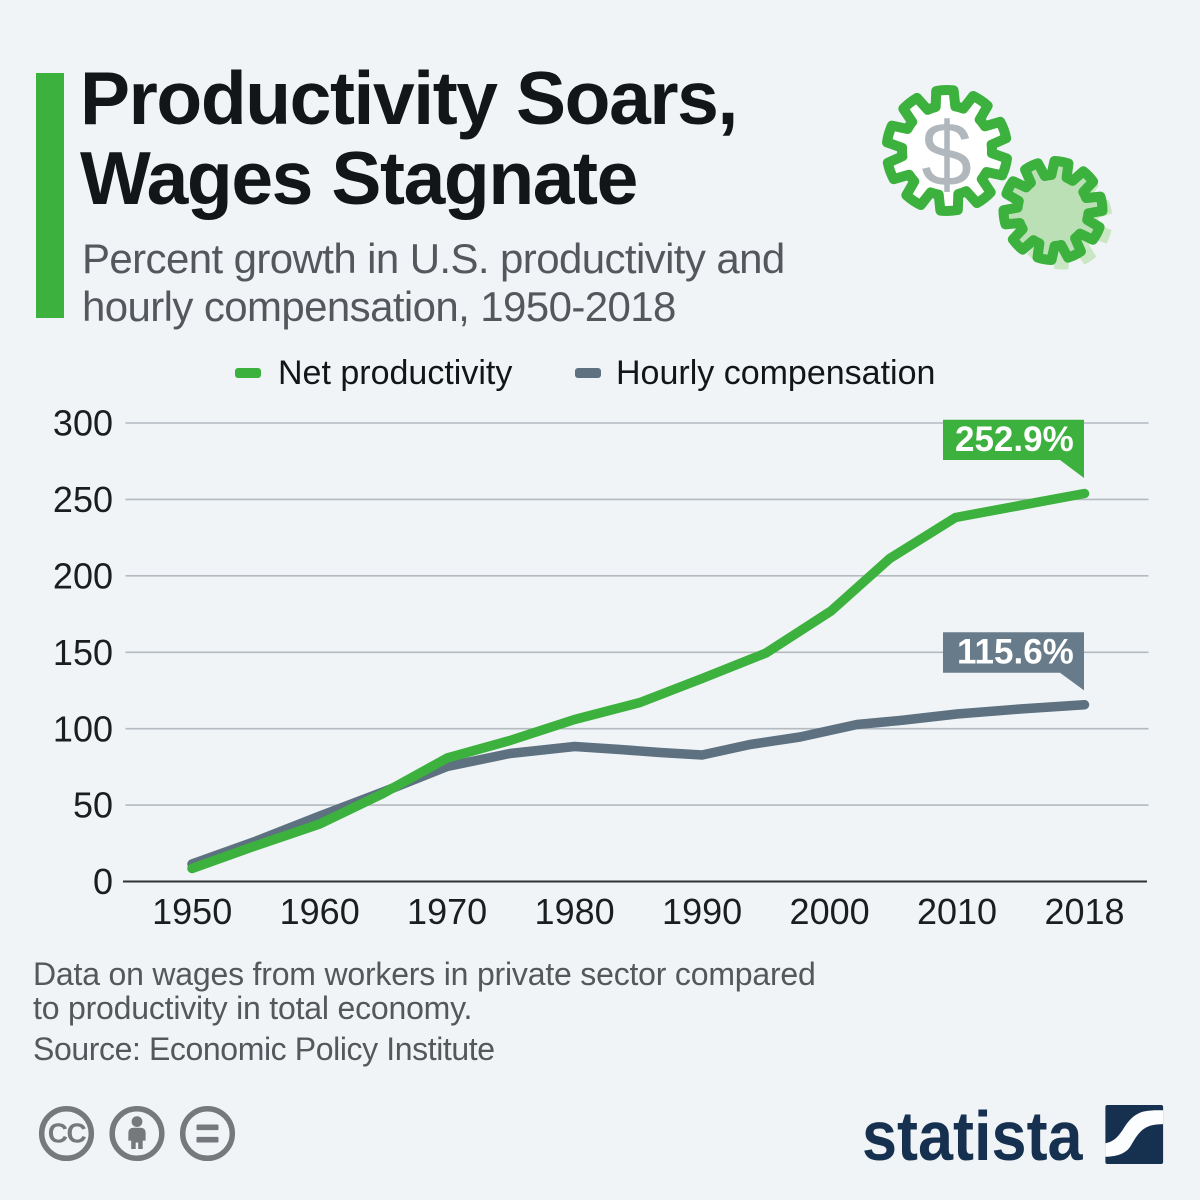 This screenshot has height=1200, width=1200. What do you see at coordinates (1015, 652) in the screenshot?
I see `svg-text: 115.6%` at bounding box center [1015, 652].